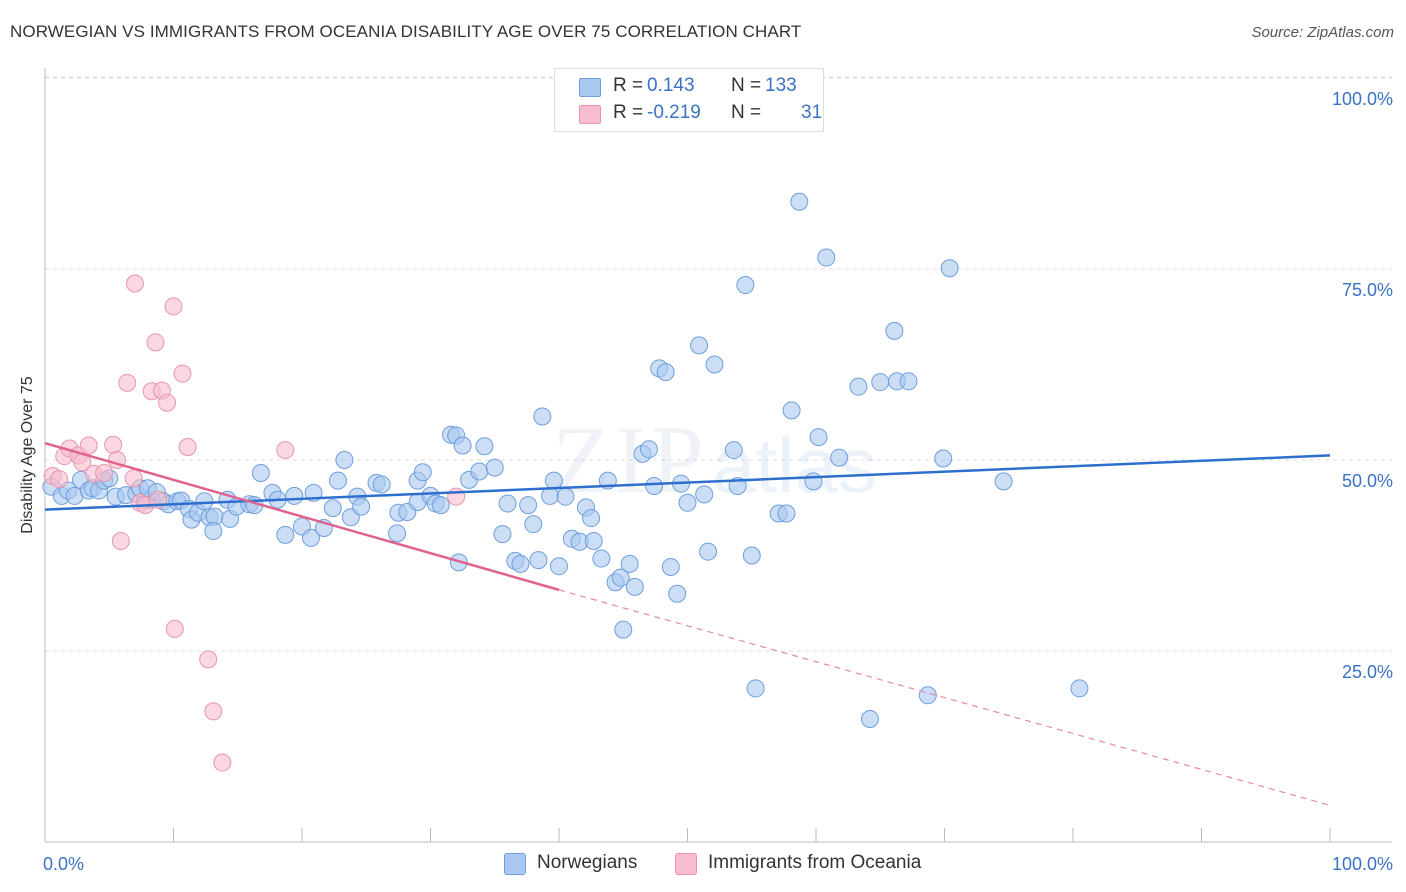 Image resolution: width=1406 pixels, height=892 pixels. Describe the element at coordinates (815, 862) in the screenshot. I see `bottom-legend-label-oceania: Immigrants from Oceania` at that location.